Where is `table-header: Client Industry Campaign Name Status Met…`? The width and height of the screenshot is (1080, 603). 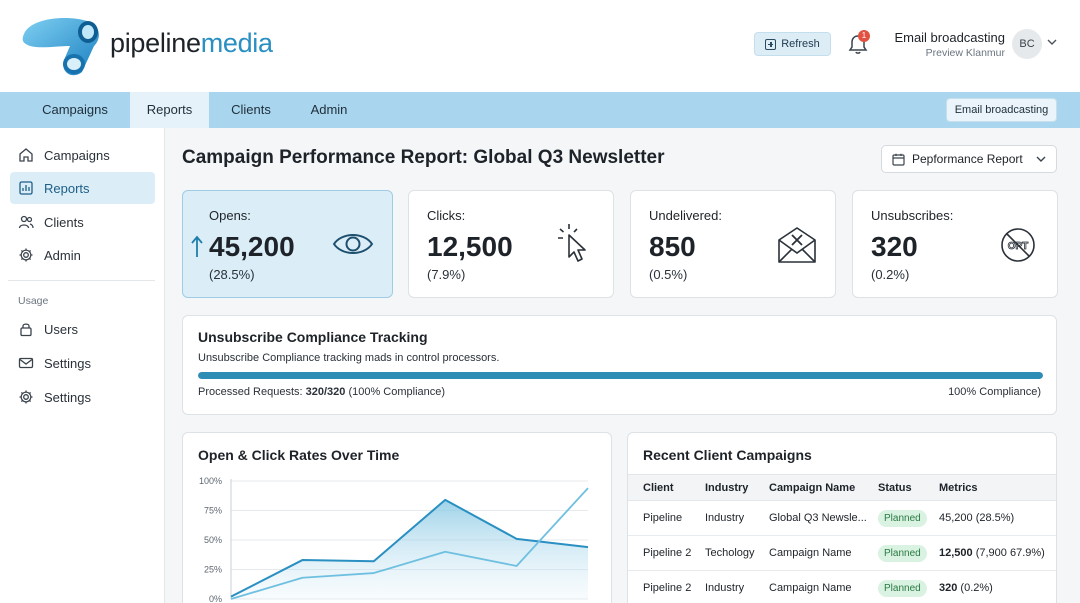 table-header: Client Industry Campaign Name Status Met… is located at coordinates (842, 487).